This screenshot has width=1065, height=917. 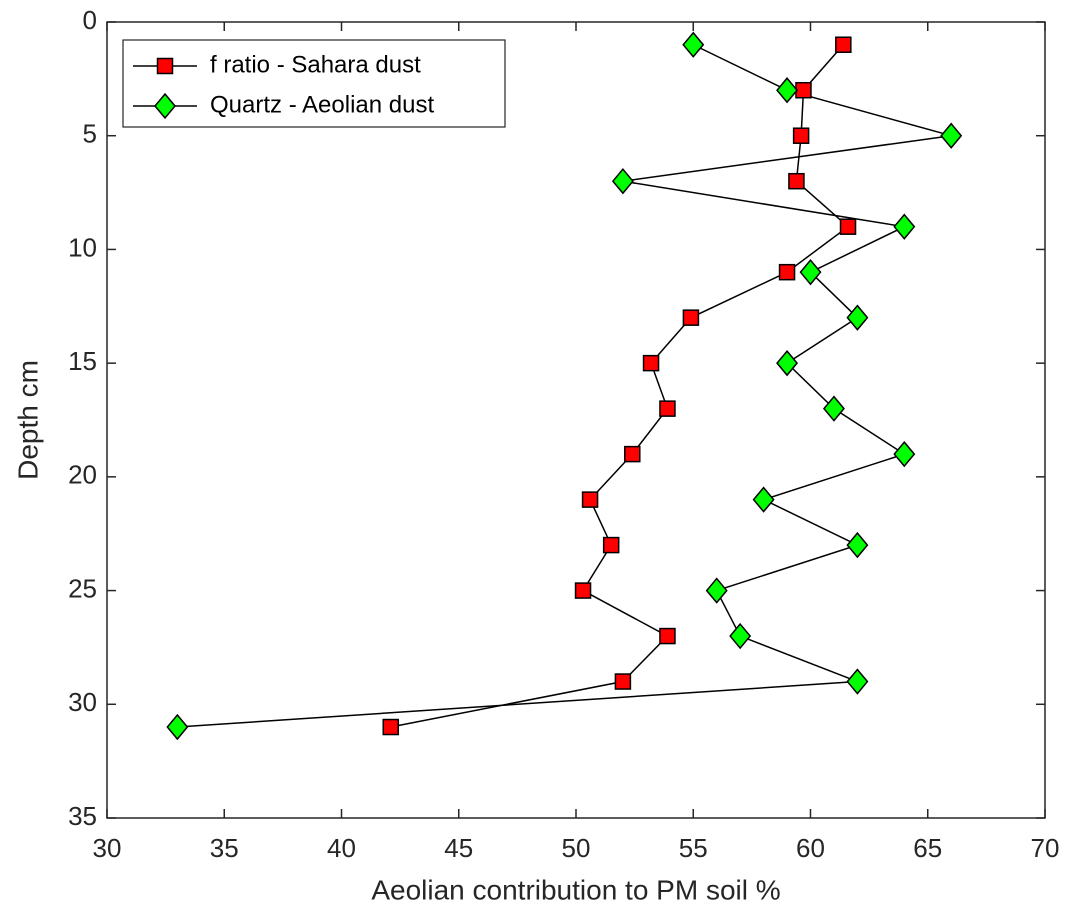 What do you see at coordinates (82, 361) in the screenshot?
I see `y-tick-label: 15` at bounding box center [82, 361].